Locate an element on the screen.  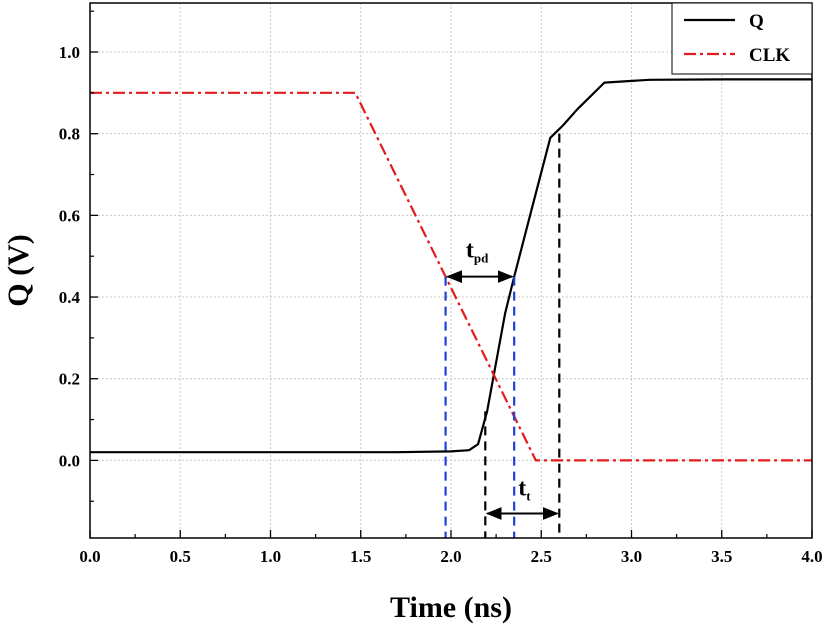
legend: Q CLK is located at coordinates (742, 38).